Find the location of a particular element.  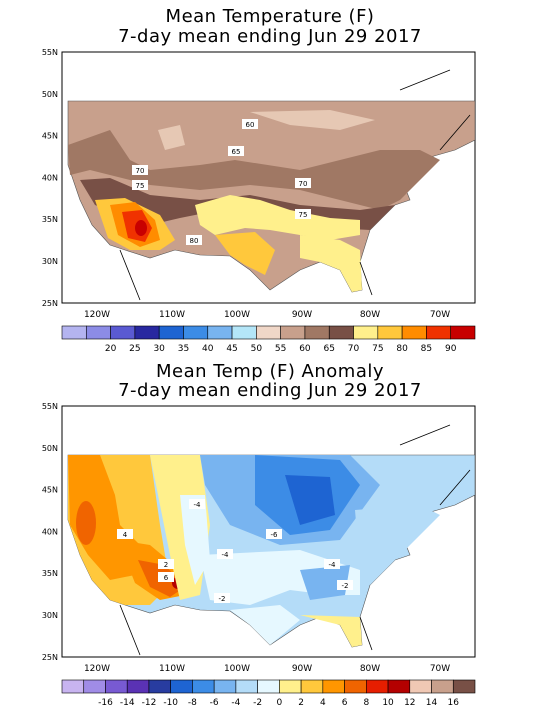

legend-label: 25 is located at coordinates (134, 349).